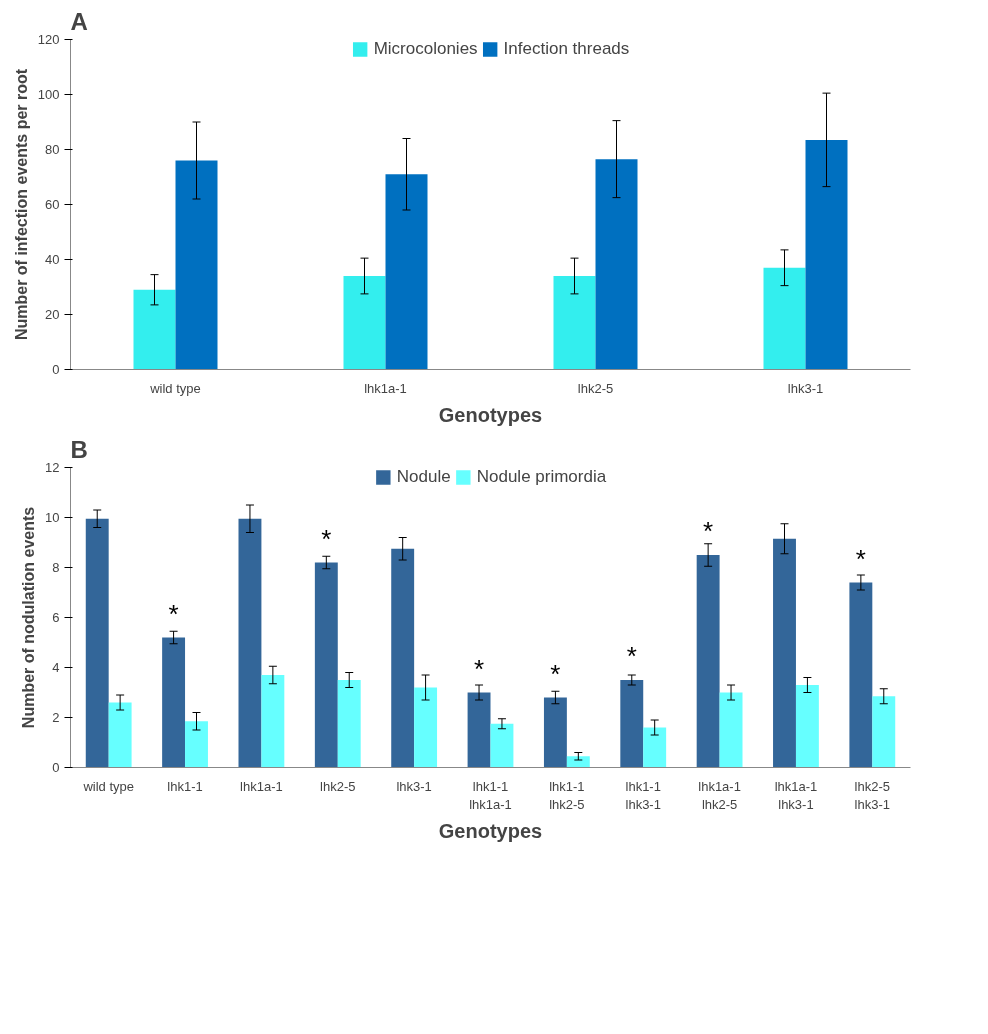  I want to click on x-tick-label: lhk2-5 lhk3-1, so click(872, 795).